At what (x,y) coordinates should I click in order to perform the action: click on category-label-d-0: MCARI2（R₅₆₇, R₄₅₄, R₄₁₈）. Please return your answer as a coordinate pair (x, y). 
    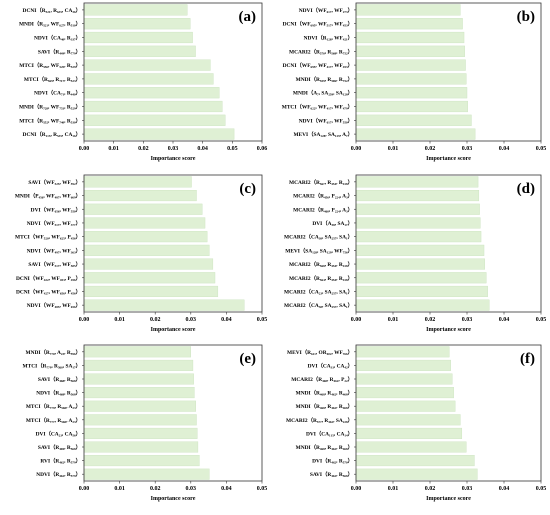
    Looking at the image, I should click on (321, 182).